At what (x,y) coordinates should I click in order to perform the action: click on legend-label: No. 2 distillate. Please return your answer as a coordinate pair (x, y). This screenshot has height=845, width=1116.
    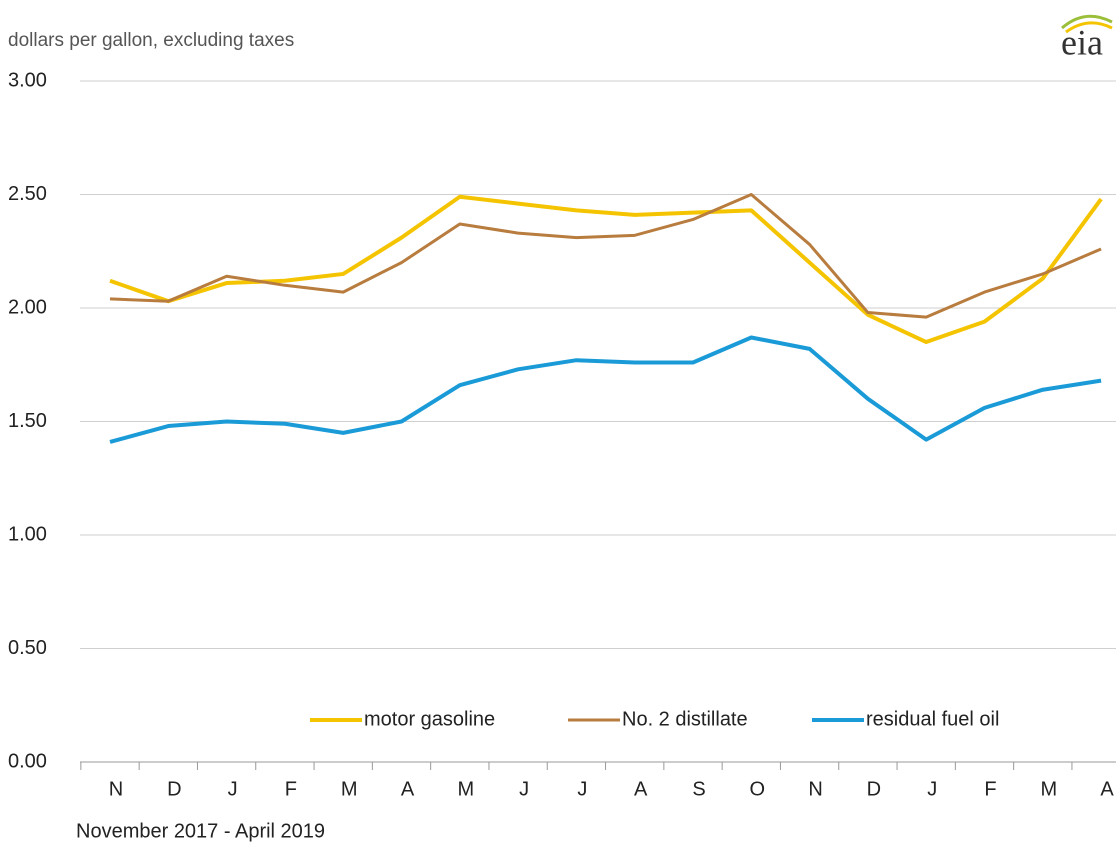
    Looking at the image, I should click on (685, 719).